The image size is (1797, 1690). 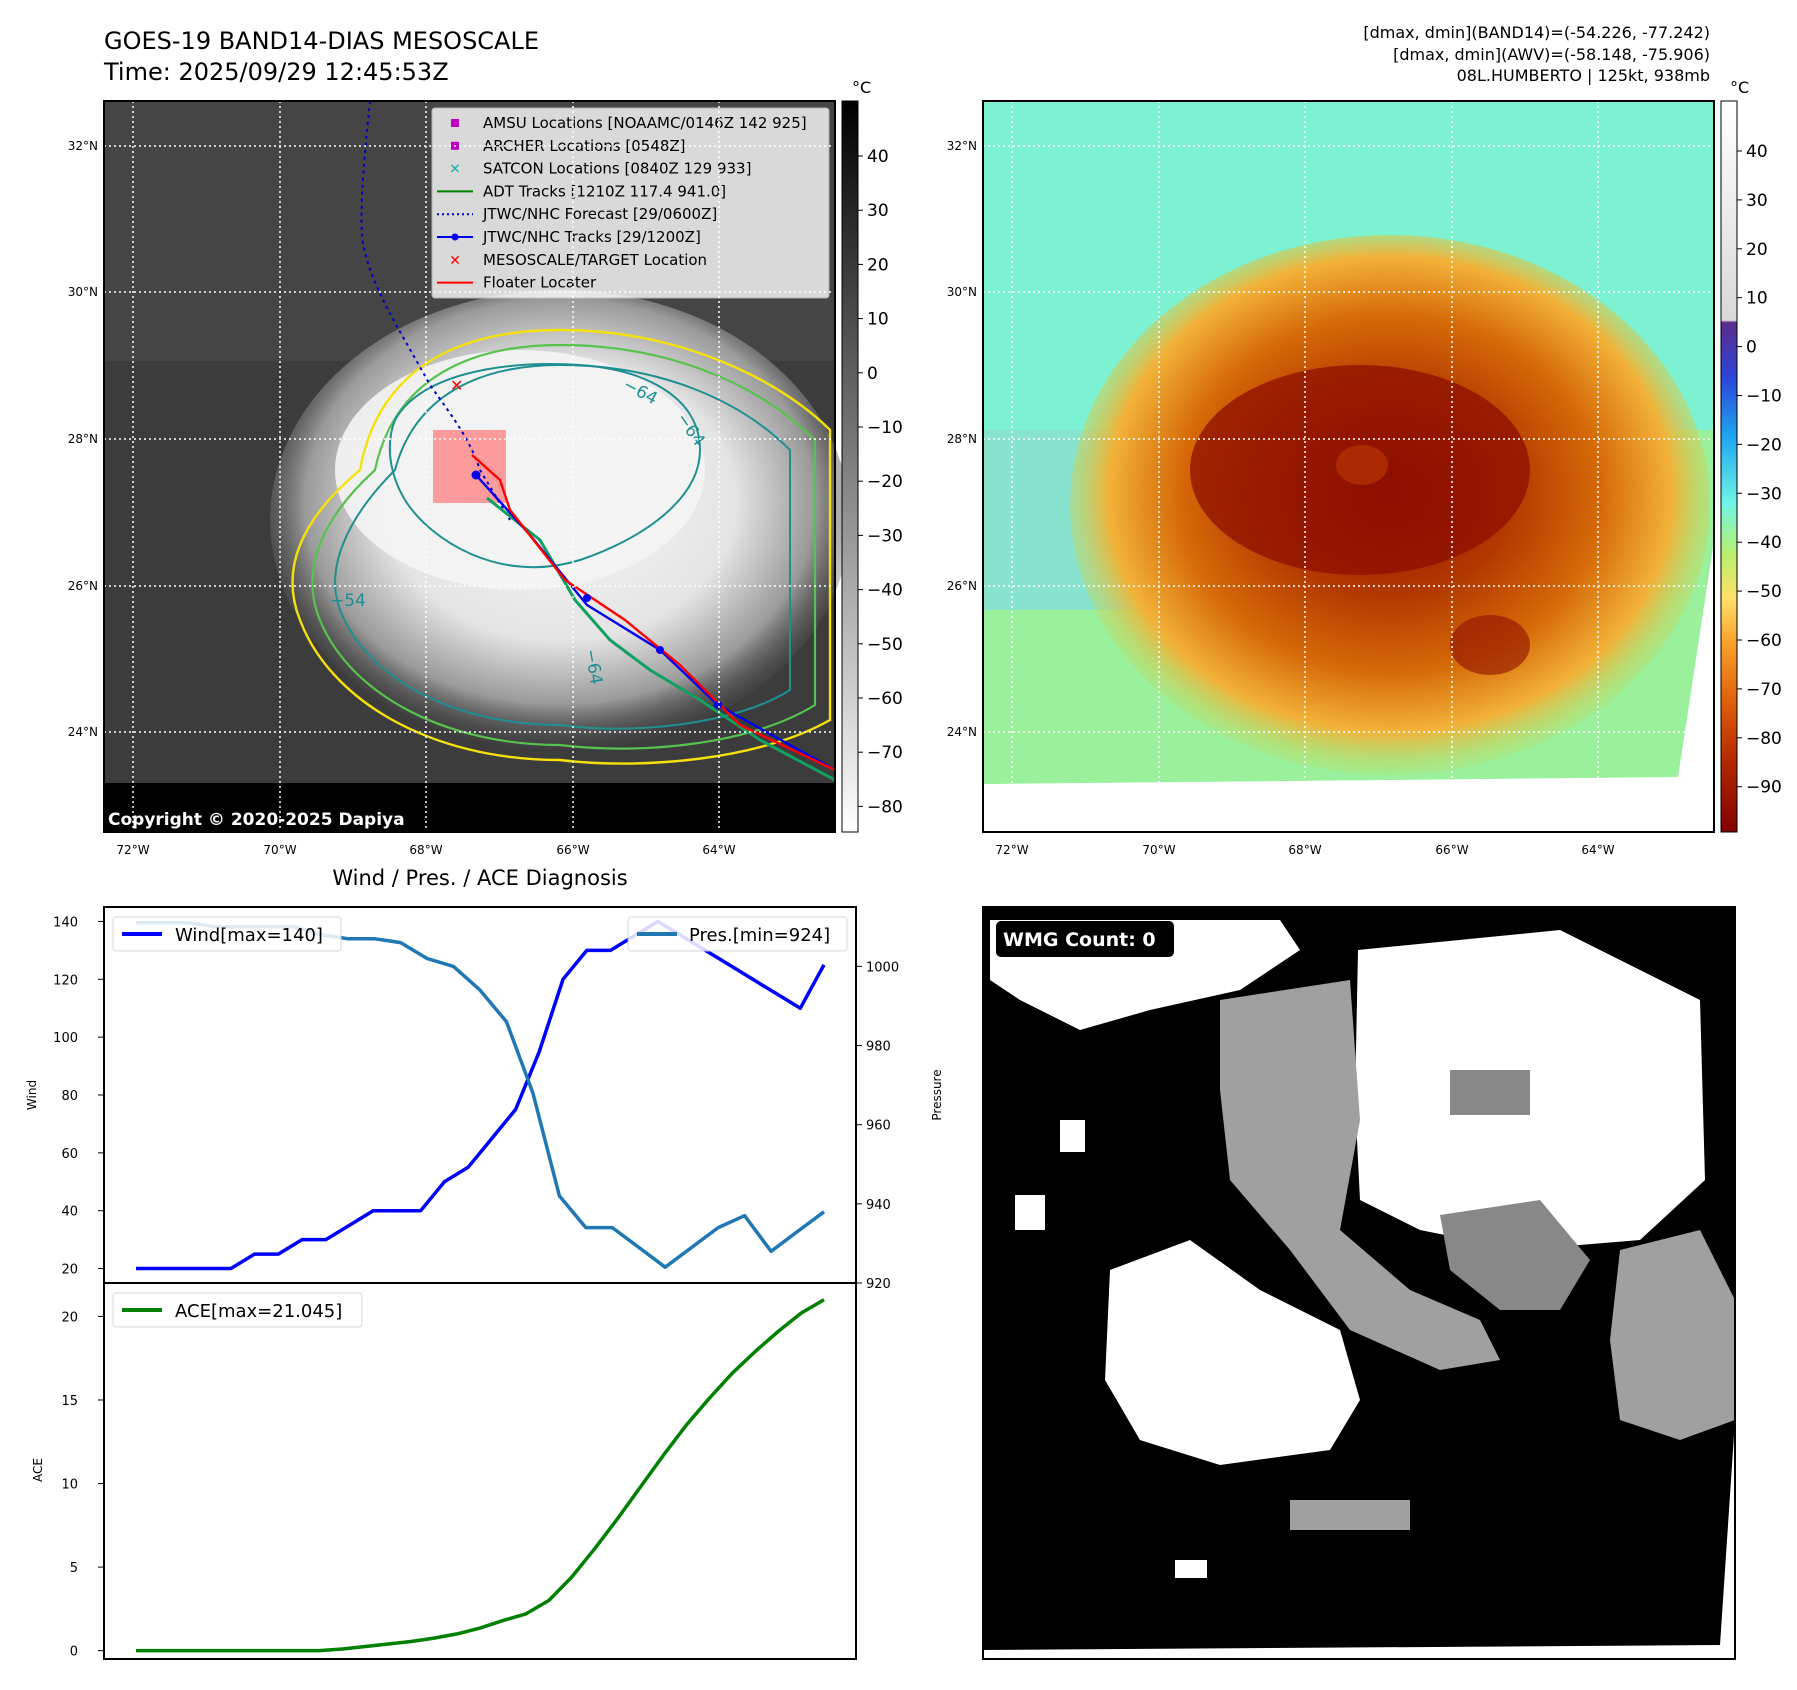 I want to click on color-colorbar-tick-label: −40, so click(x=1764, y=543).